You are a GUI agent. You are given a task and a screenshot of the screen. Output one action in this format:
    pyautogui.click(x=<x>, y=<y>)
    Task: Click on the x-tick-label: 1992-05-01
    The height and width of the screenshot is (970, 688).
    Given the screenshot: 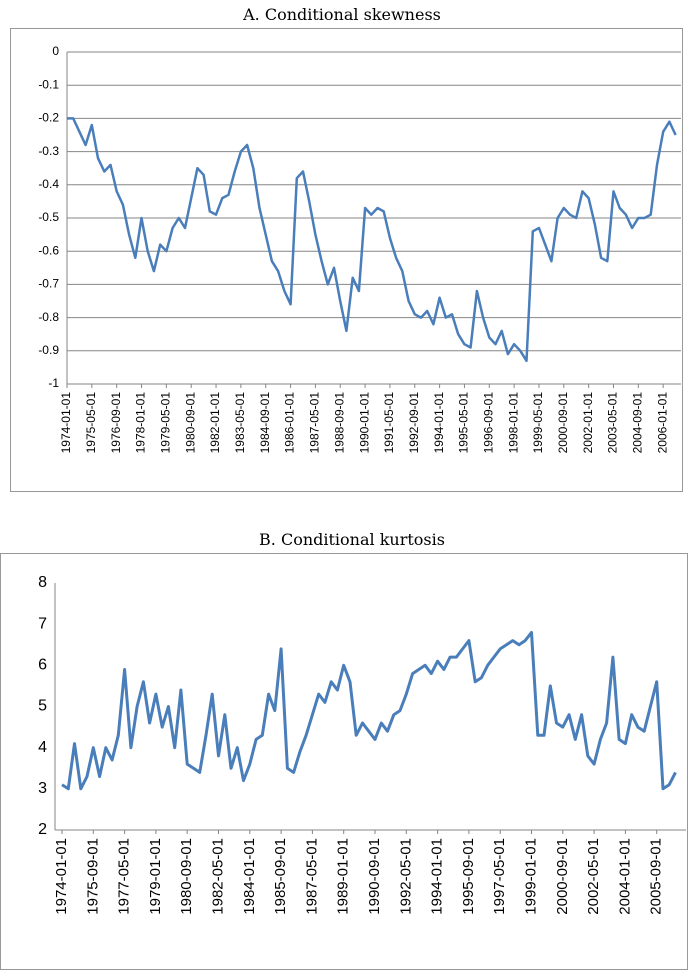 What is the action you would take?
    pyautogui.click(x=405, y=876)
    